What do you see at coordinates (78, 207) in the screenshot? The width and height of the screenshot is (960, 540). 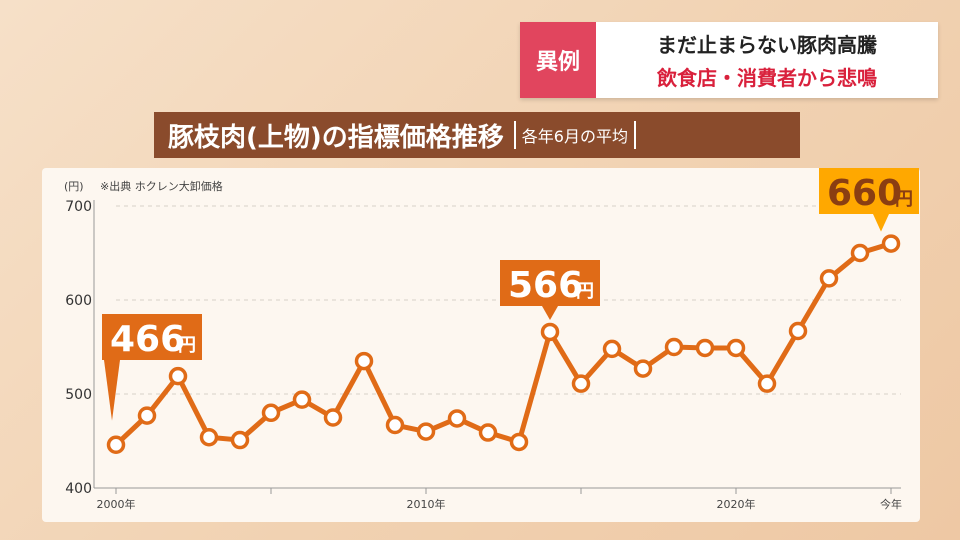 I see `y-tick-label: 700` at bounding box center [78, 207].